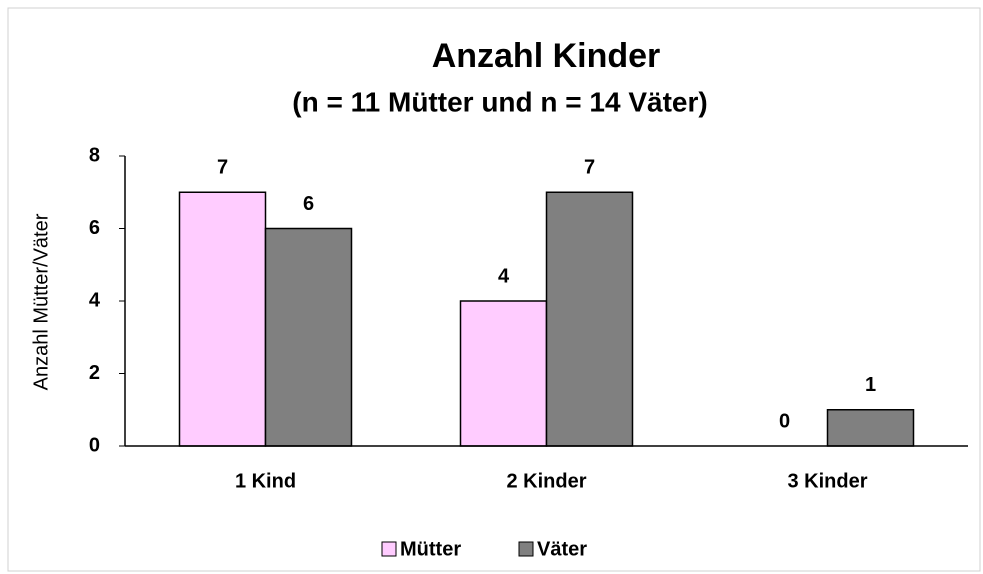 The image size is (983, 574). I want to click on x-tick-label: 3 Kinder, so click(827, 481).